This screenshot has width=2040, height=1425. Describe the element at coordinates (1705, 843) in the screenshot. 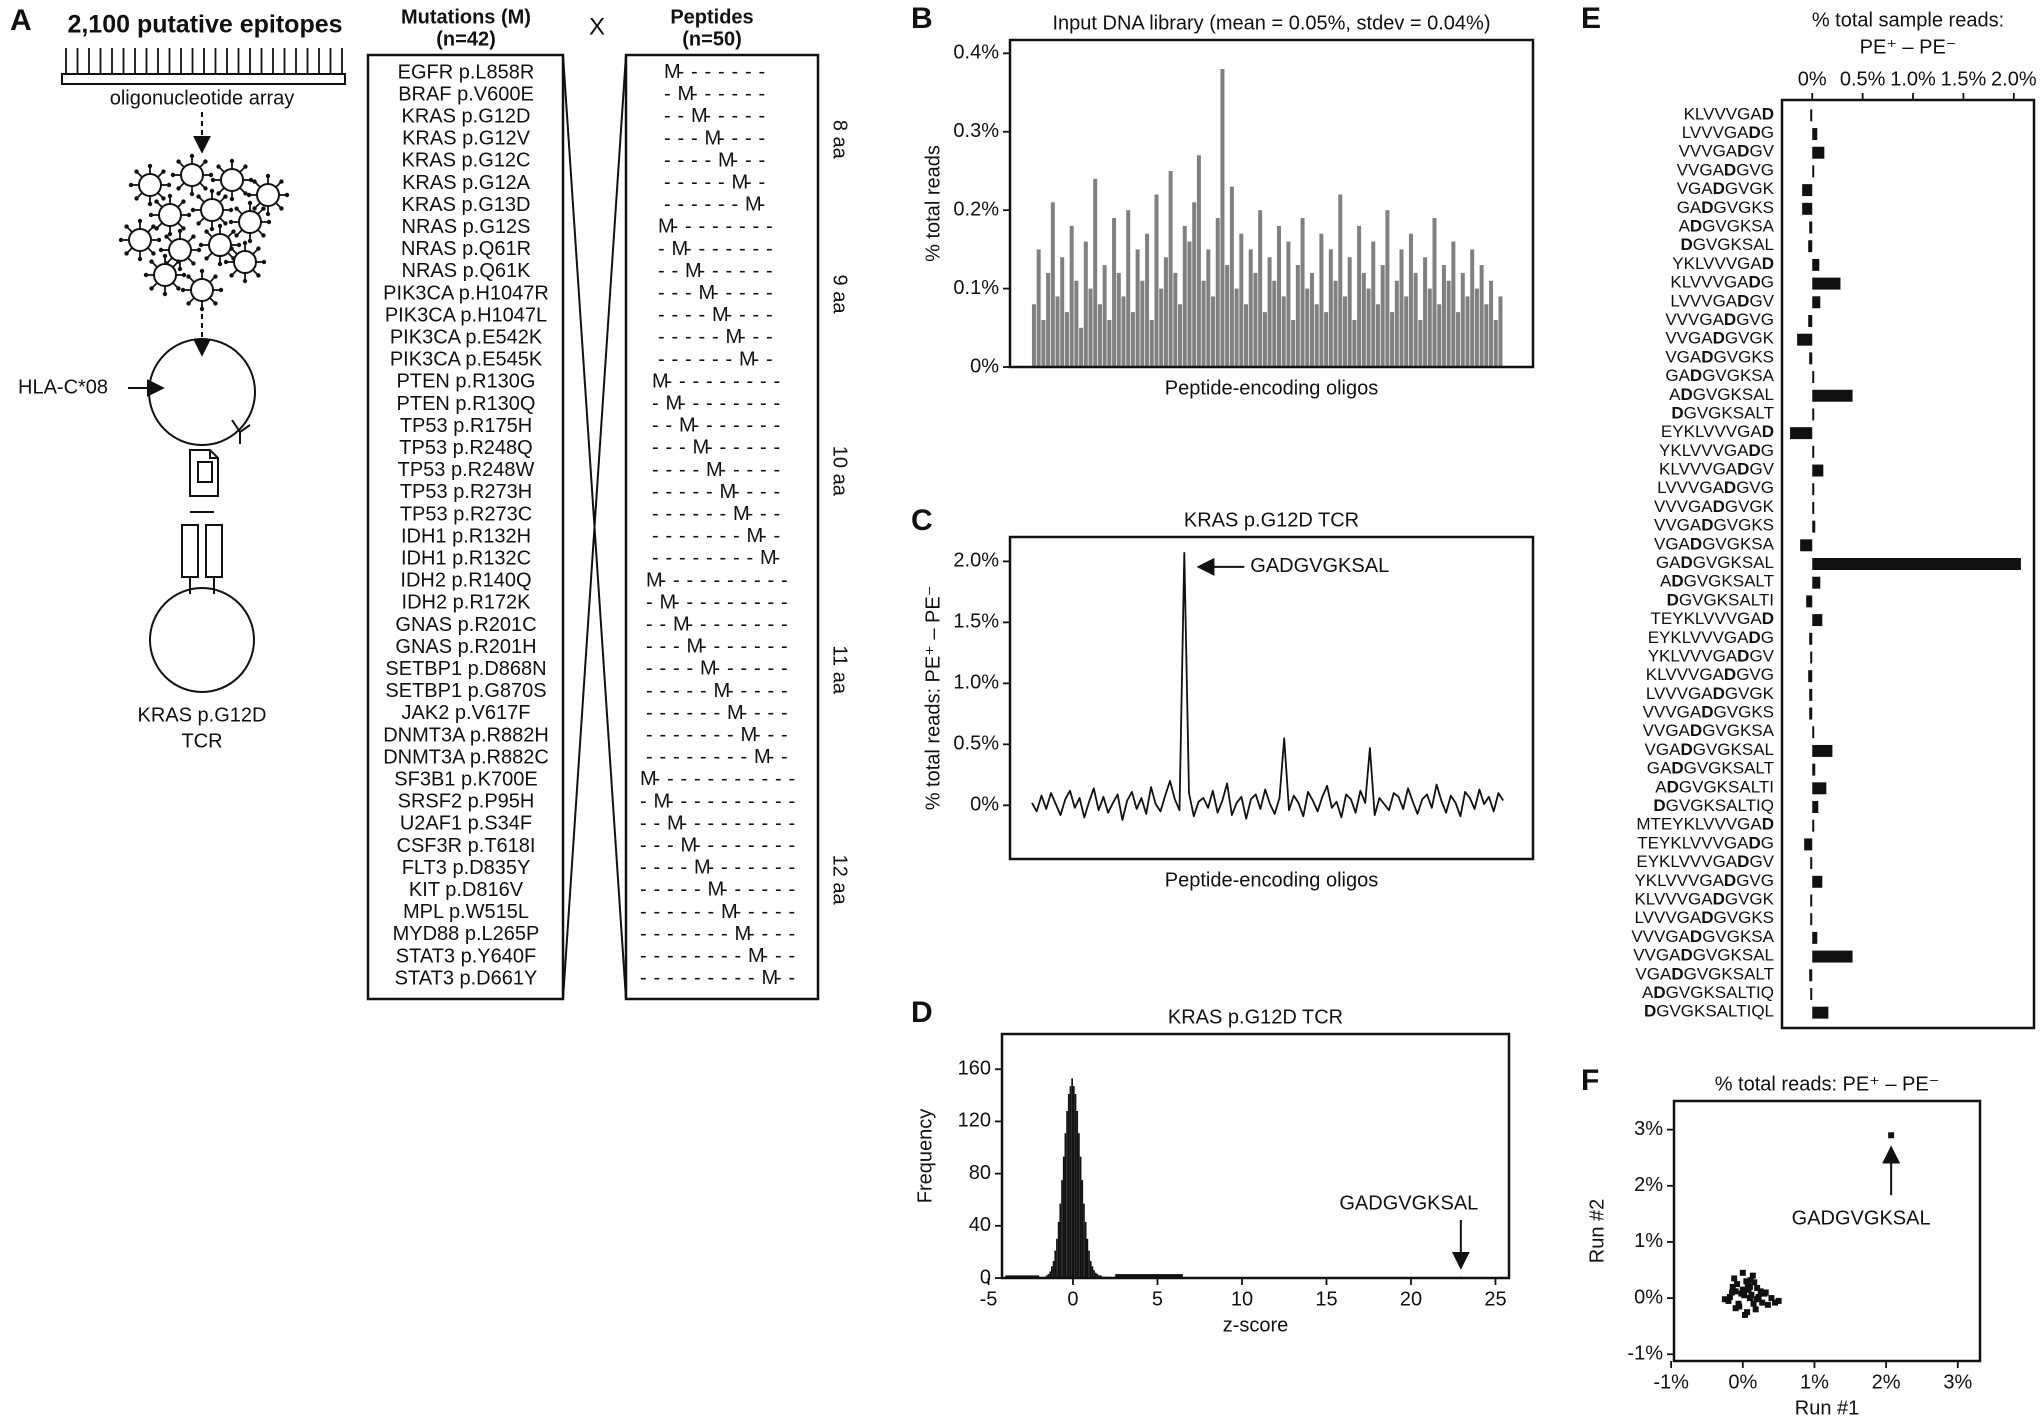

I see `category-label: TEYKLVVVGADG` at that location.